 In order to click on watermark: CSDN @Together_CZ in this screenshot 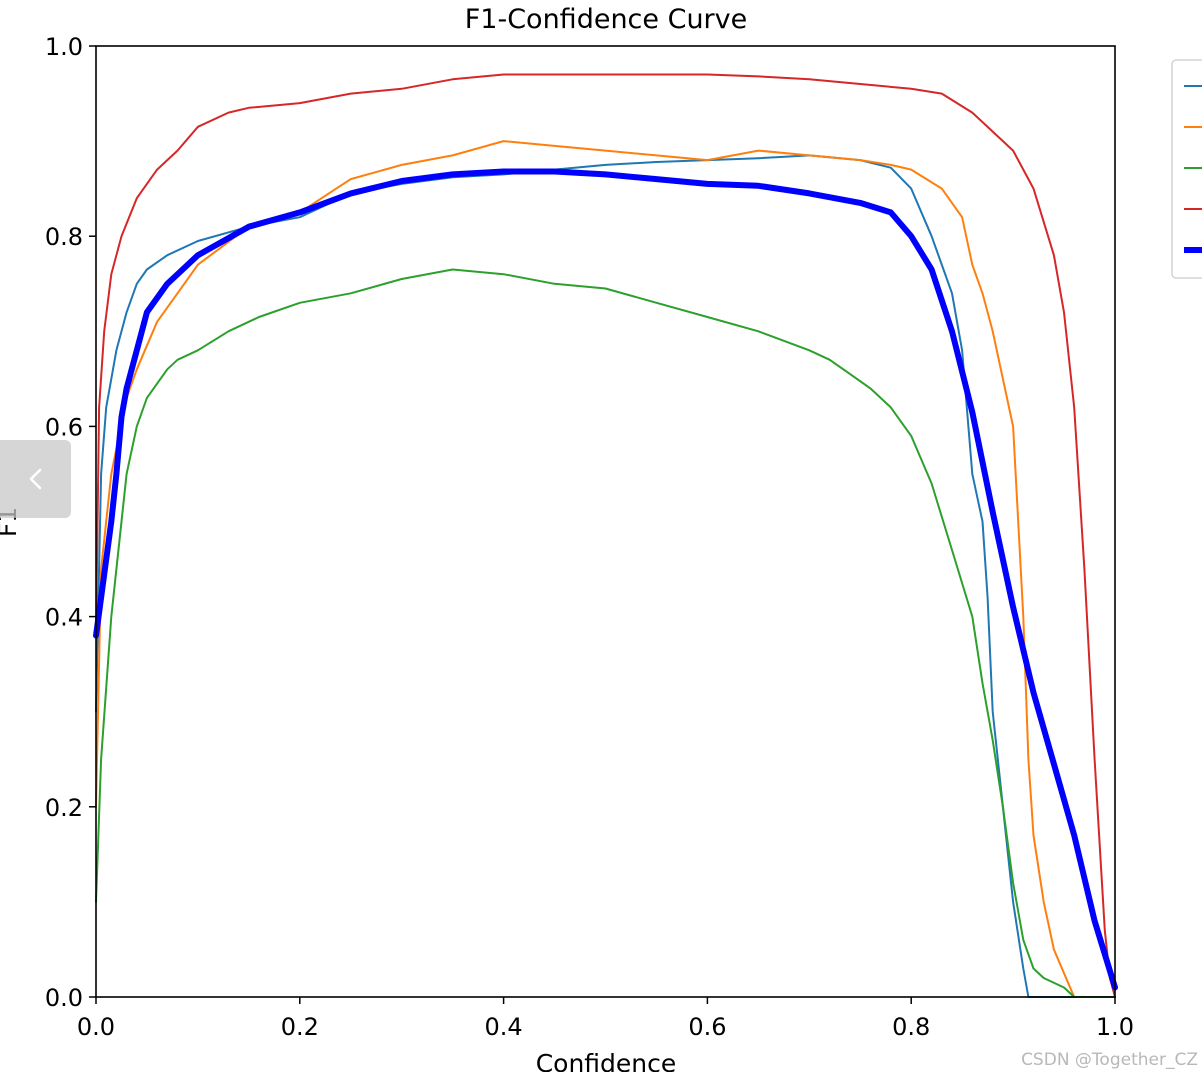, I will do `click(1109, 1060)`.